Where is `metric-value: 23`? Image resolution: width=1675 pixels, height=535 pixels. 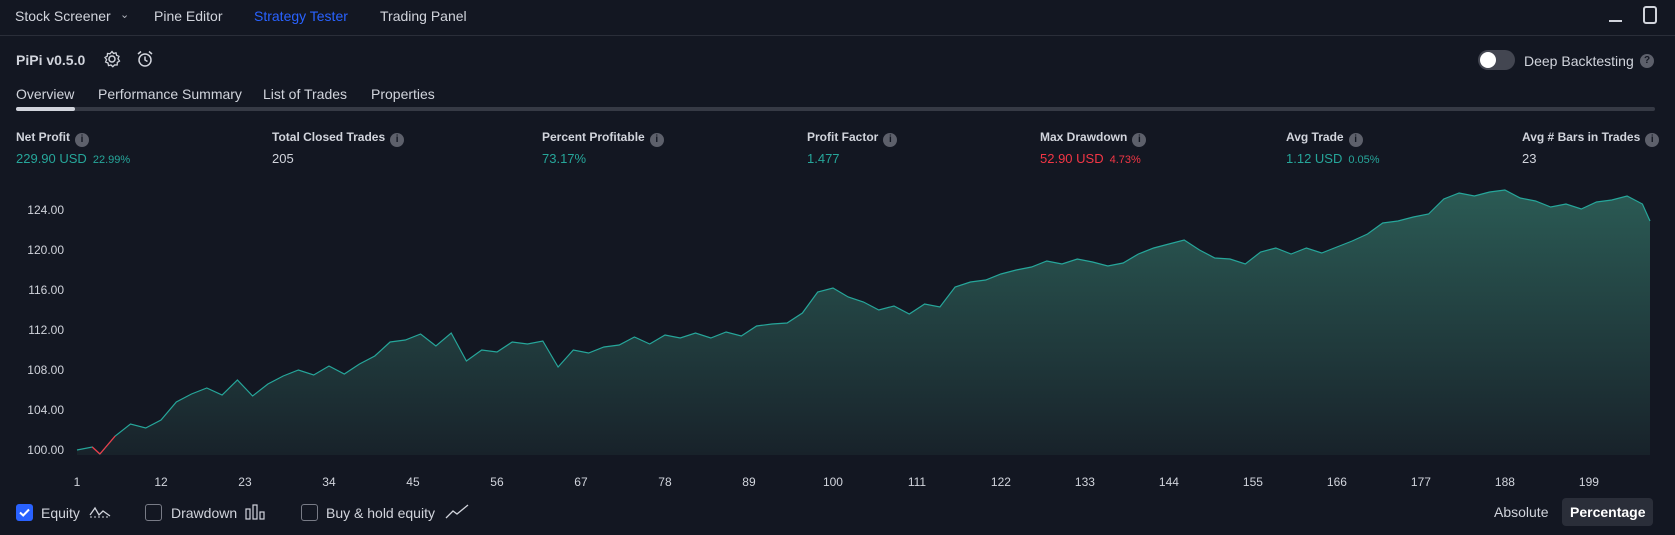
metric-value: 23 is located at coordinates (1529, 158).